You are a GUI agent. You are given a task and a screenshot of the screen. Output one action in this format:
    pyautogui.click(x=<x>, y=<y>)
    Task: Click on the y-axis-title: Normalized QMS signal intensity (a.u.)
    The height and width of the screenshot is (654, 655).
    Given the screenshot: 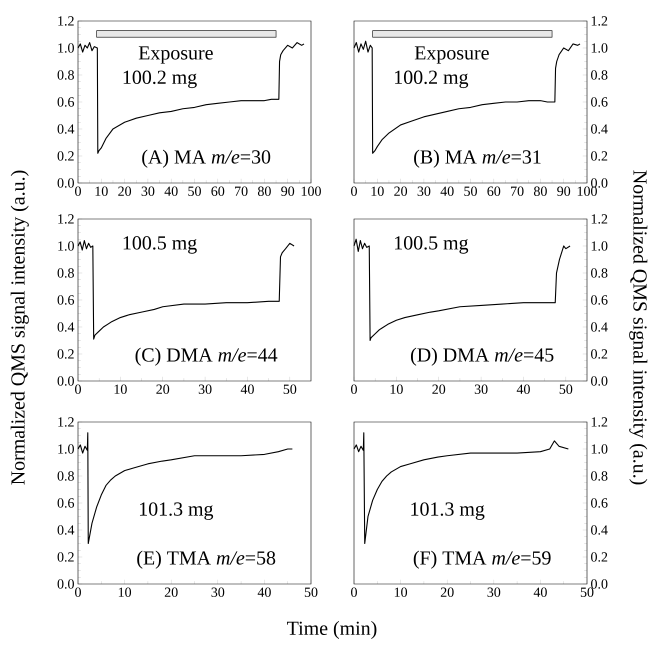 What is the action you would take?
    pyautogui.click(x=19, y=327)
    